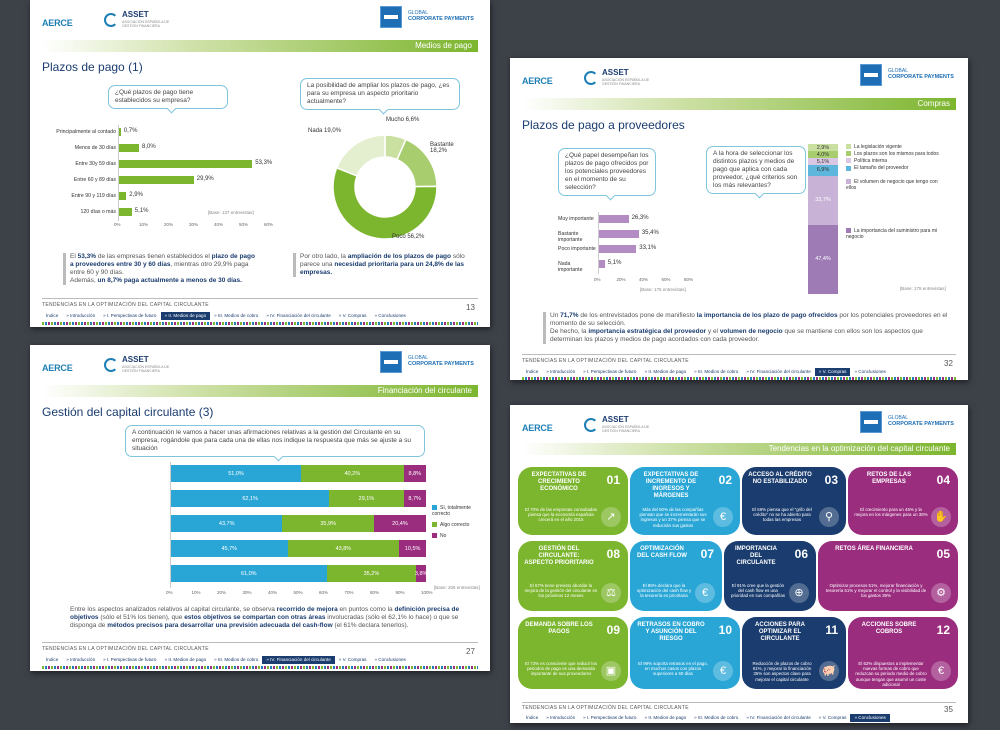  What do you see at coordinates (385, 203) in the screenshot?
I see `donut-slice` at bounding box center [385, 203].